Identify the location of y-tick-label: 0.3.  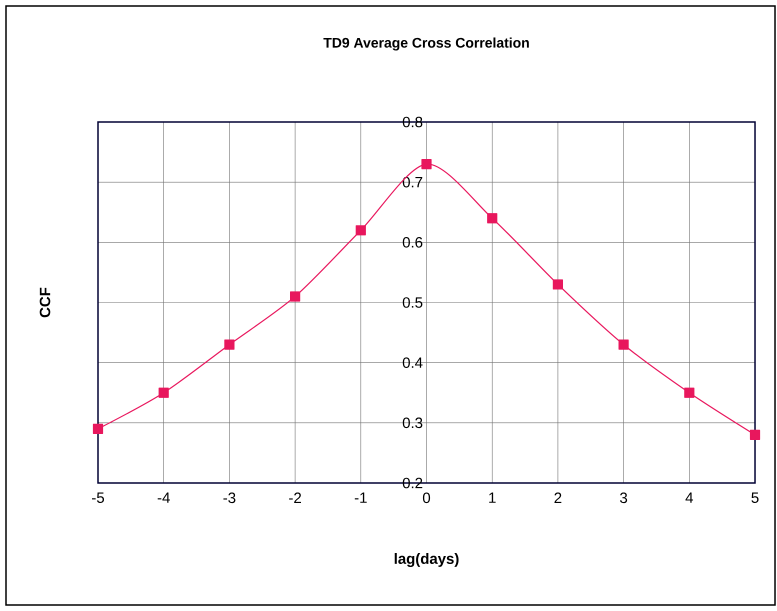
(412, 423).